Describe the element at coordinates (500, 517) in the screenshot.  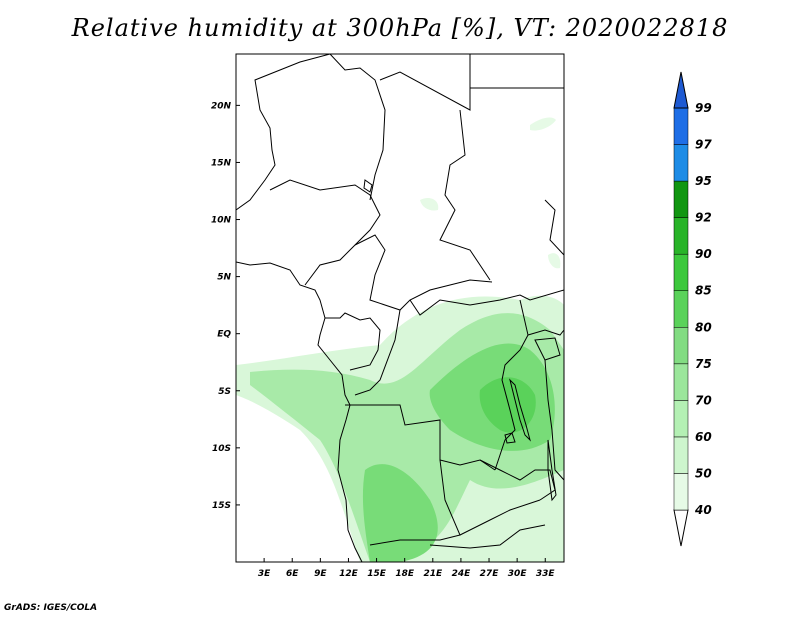
I see `border-zambia-south` at that location.